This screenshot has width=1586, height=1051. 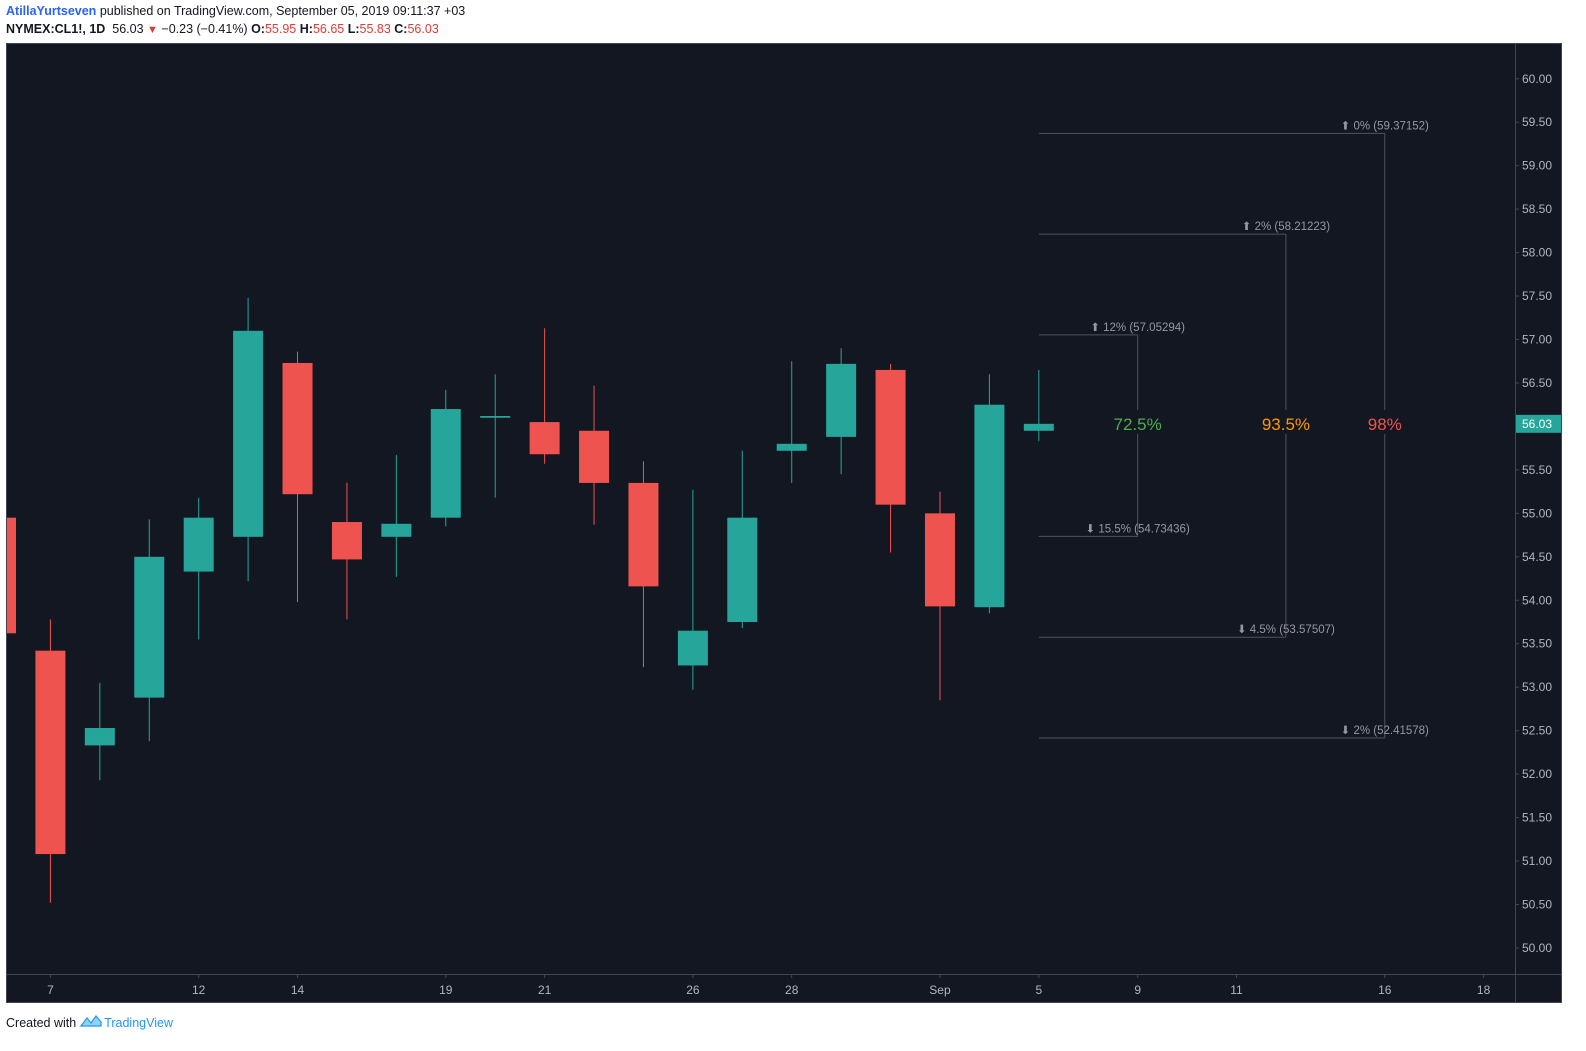 What do you see at coordinates (298, 990) in the screenshot?
I see `time-axis-label: 14` at bounding box center [298, 990].